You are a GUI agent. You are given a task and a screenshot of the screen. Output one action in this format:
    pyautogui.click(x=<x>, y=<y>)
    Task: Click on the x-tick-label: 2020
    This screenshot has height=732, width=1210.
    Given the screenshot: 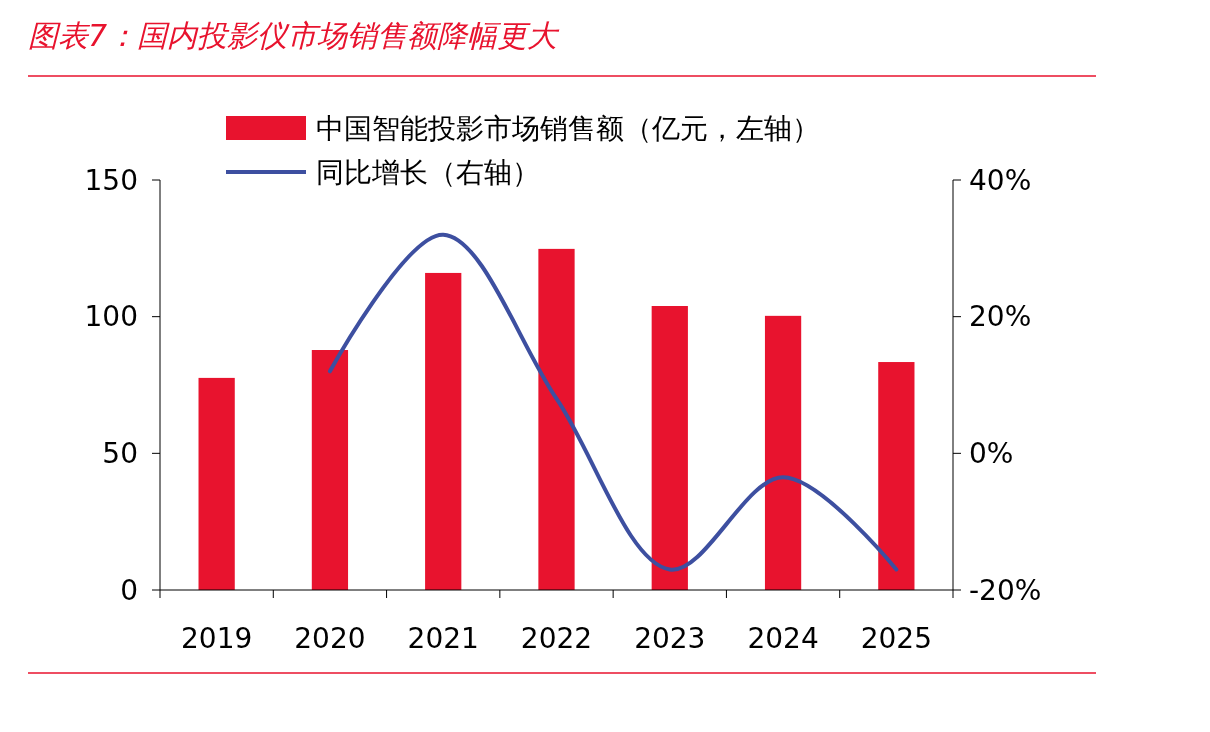 What is the action you would take?
    pyautogui.click(x=330, y=638)
    